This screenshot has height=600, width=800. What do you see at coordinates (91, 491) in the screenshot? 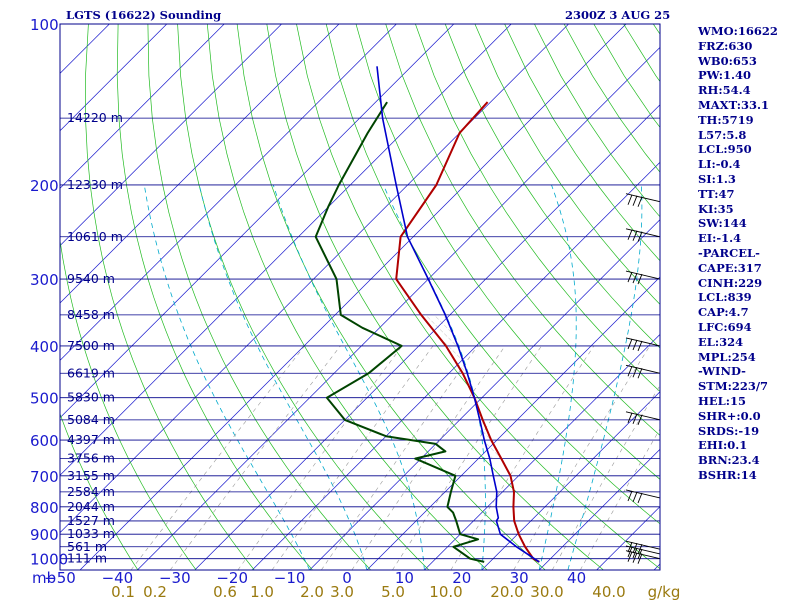
I see `height-label: 2584 m` at bounding box center [91, 491].